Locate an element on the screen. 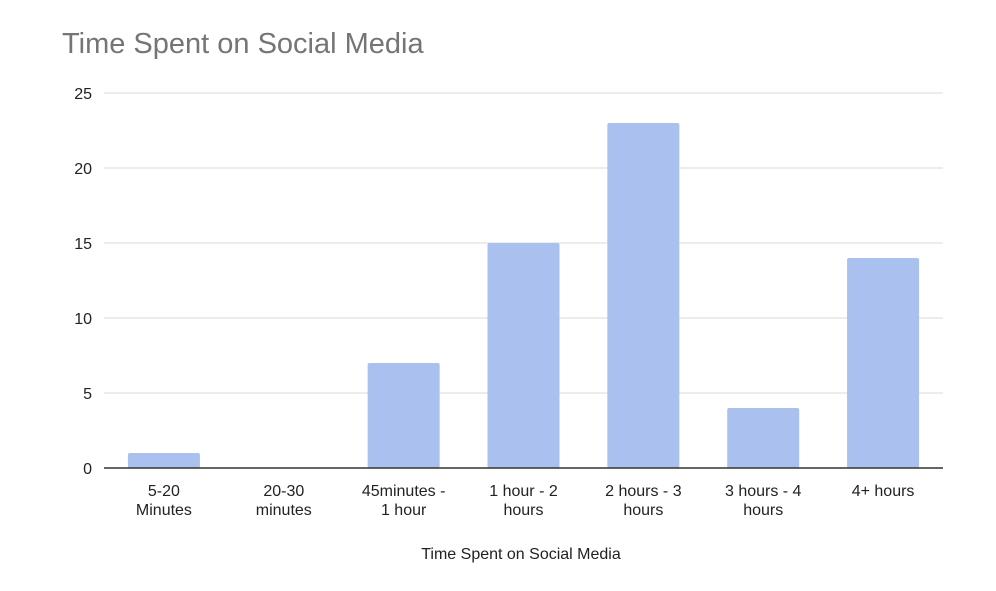  x-tick-label: 5-20 is located at coordinates (164, 491).